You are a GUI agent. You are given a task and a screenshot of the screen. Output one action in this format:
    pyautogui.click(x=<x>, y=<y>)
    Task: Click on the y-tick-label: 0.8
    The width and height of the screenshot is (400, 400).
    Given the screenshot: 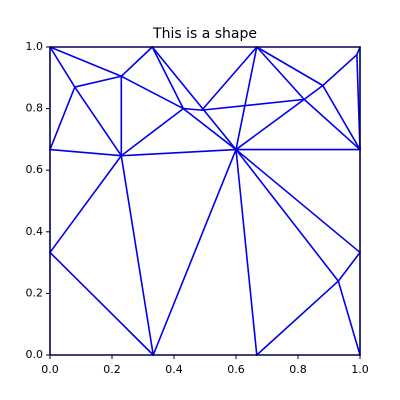 What is the action you would take?
    pyautogui.click(x=35, y=108)
    